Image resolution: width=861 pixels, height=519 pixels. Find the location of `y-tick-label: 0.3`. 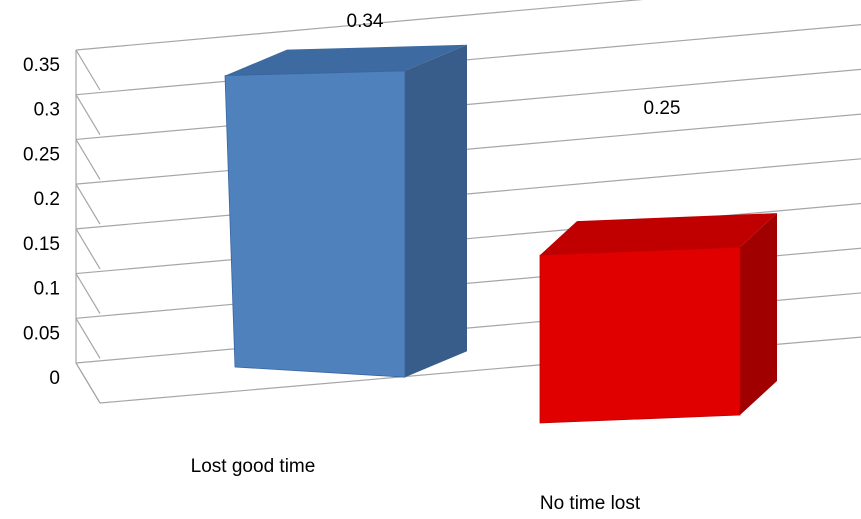

y-tick-label: 0.3 is located at coordinates (47, 110).